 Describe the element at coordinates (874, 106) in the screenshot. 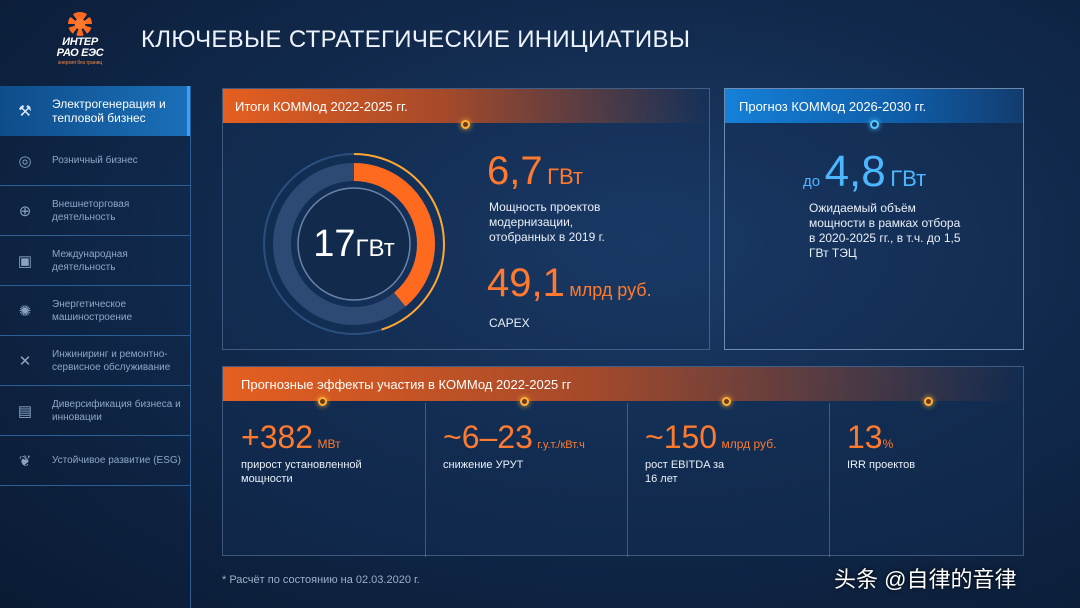

I see `forecast-header: Прогноз КОММод 2026-2030 гг.` at that location.